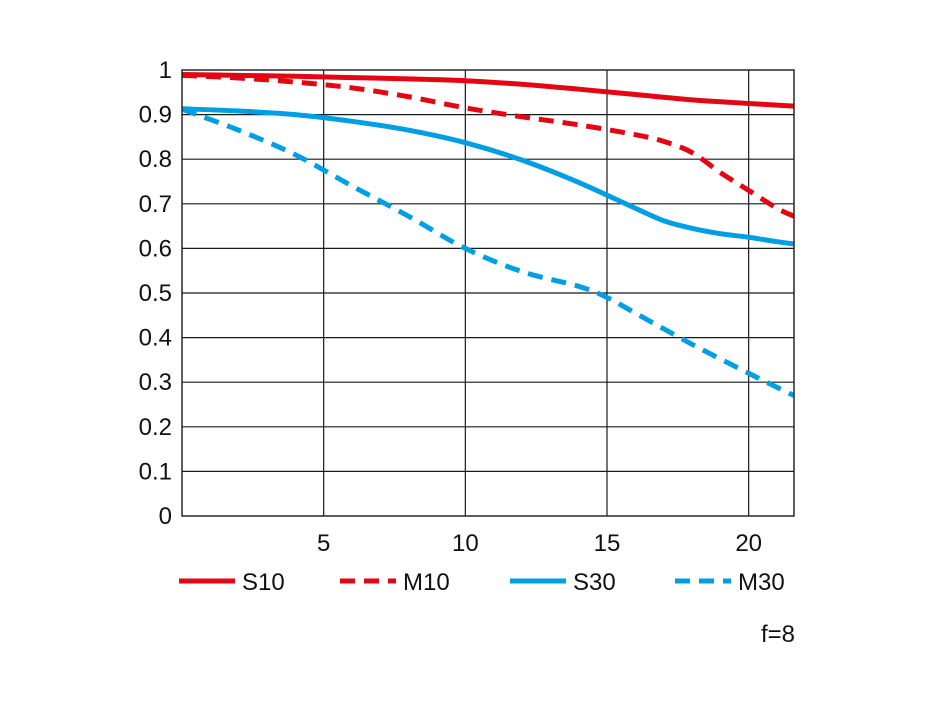 The image size is (932, 705). I want to click on y-tick-label: 0.1, so click(155, 471).